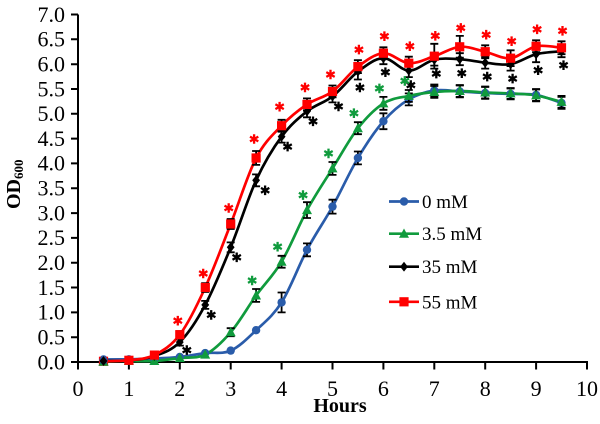  I want to click on svg-text: Hours, so click(340, 406).